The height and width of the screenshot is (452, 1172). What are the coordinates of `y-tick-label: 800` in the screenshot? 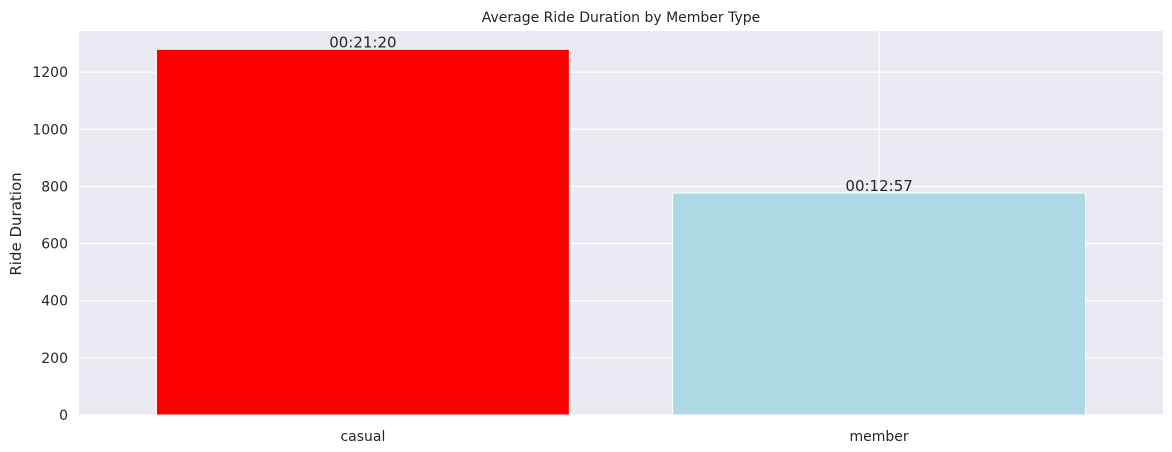 It's located at (54, 187).